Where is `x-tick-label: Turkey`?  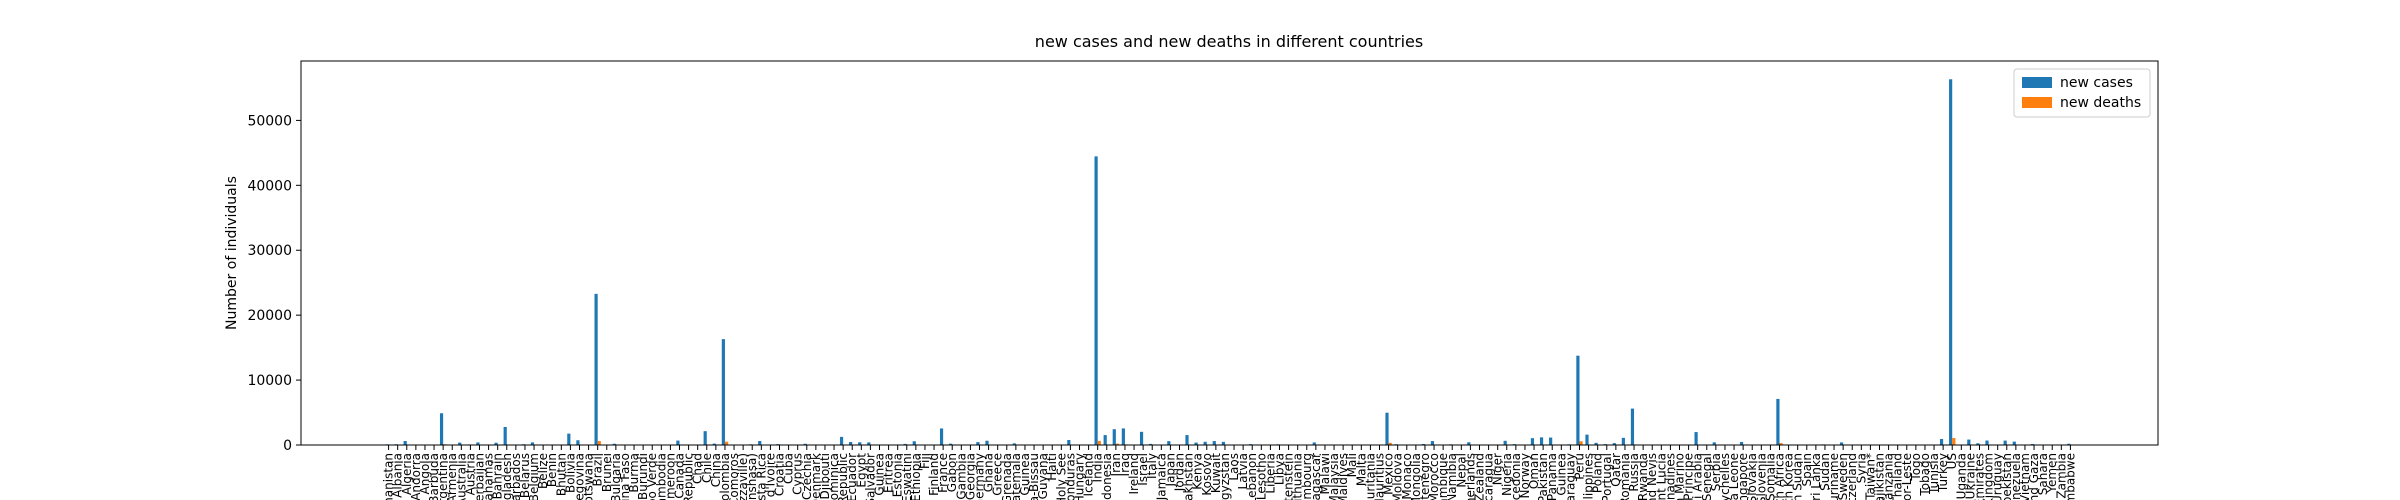
x-tick-label: Turkey is located at coordinates (1943, 473).